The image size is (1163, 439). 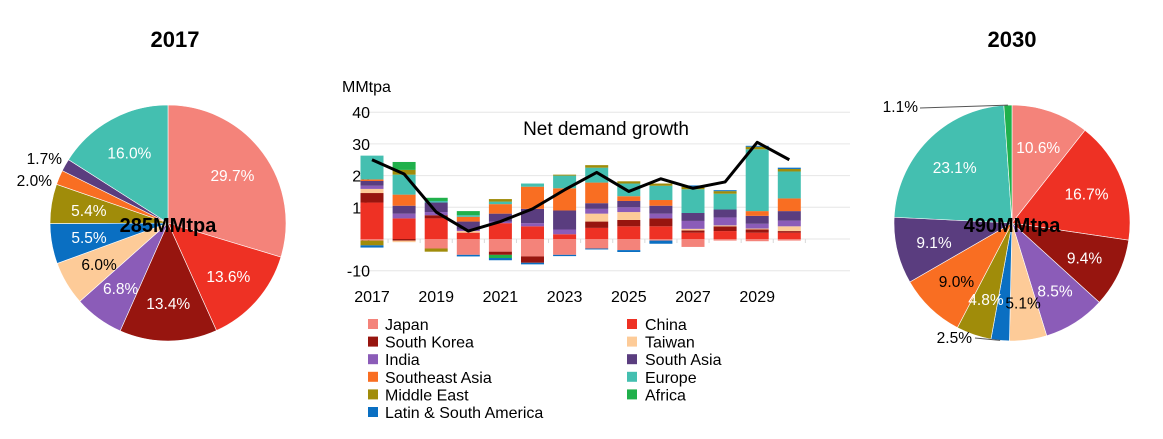 What do you see at coordinates (372, 297) in the screenshot?
I see `x-tick-label: 2017` at bounding box center [372, 297].